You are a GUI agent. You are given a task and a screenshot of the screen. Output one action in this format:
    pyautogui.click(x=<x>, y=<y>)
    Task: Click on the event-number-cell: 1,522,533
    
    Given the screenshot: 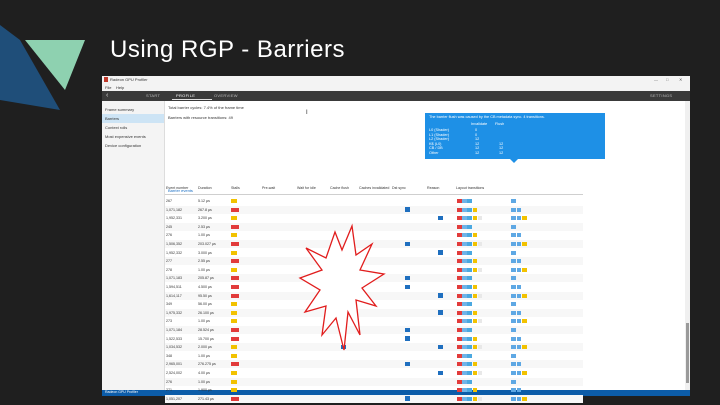 What is the action you would take?
    pyautogui.click(x=174, y=338)
    